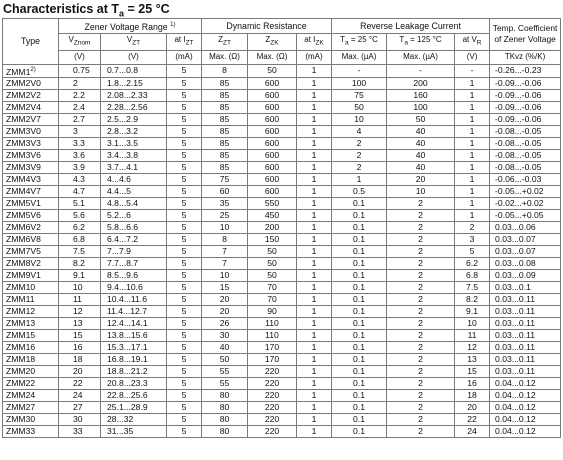 Image resolution: width=563 pixels, height=460 pixels. I want to click on vr-cell: 2, so click(472, 228).